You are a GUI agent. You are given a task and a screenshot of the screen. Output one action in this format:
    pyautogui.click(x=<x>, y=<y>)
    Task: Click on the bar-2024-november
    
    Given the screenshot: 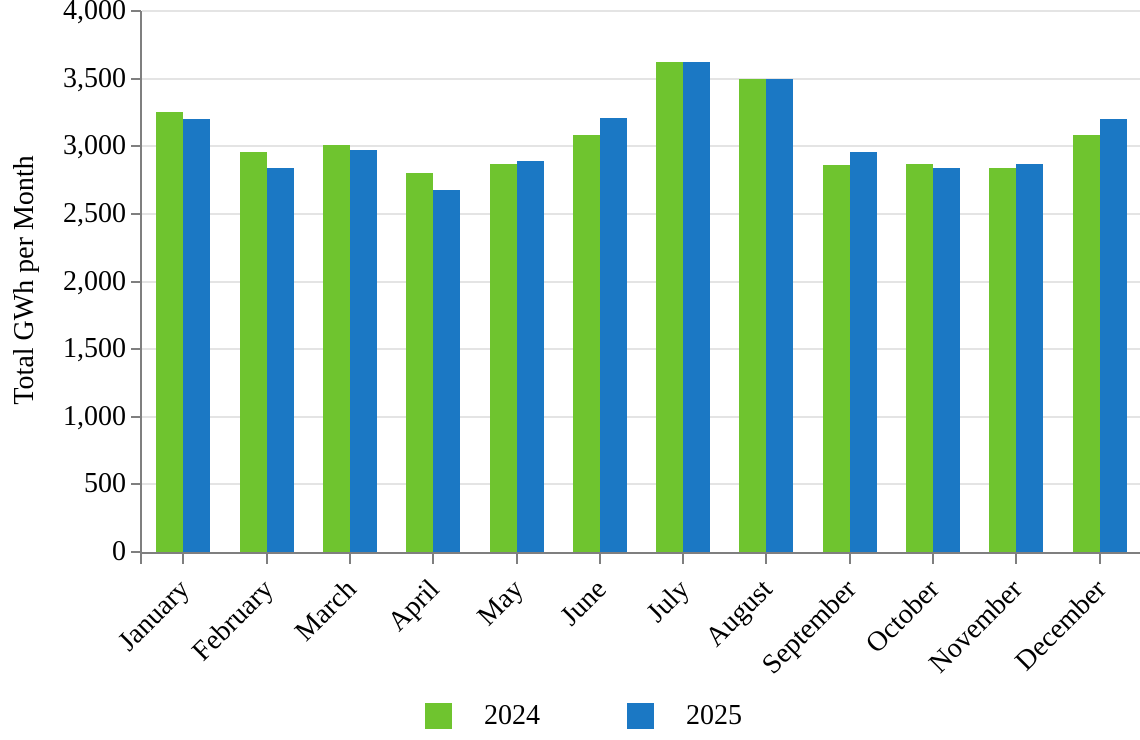 What is the action you would take?
    pyautogui.click(x=1003, y=359)
    